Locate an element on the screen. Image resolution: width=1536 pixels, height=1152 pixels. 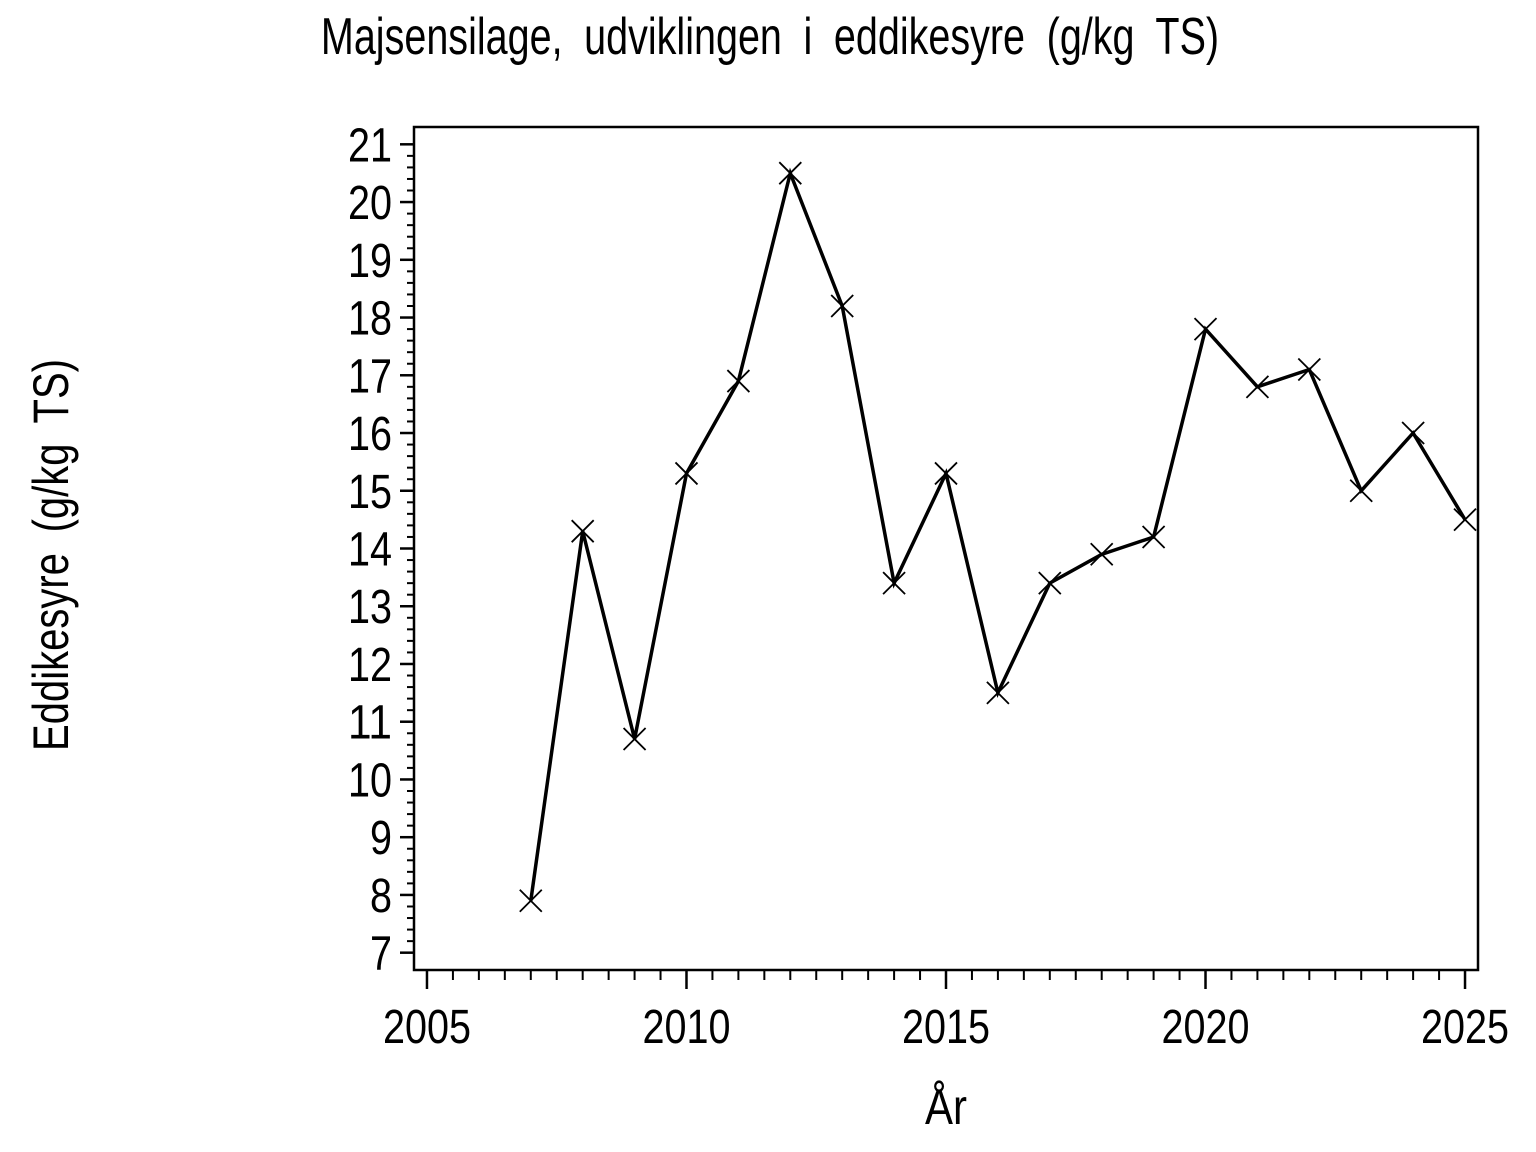
y-tick-label: 7 is located at coordinates (381, 954).